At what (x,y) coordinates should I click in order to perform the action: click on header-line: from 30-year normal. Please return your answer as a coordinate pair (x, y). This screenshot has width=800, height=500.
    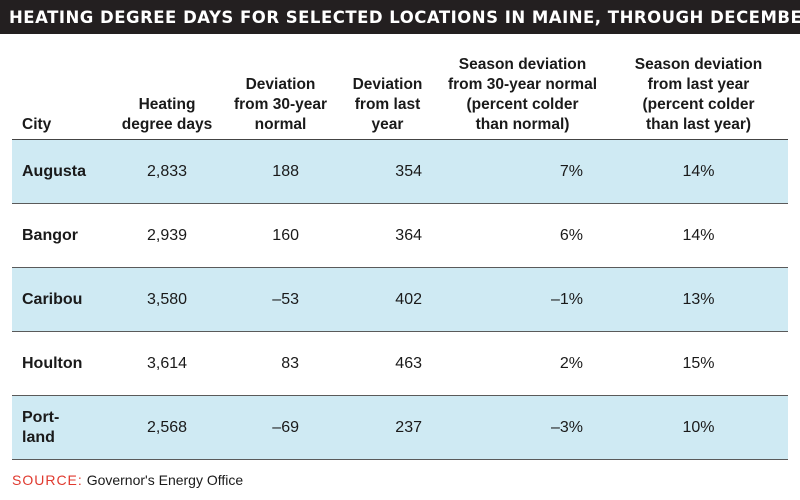
    Looking at the image, I should click on (522, 84).